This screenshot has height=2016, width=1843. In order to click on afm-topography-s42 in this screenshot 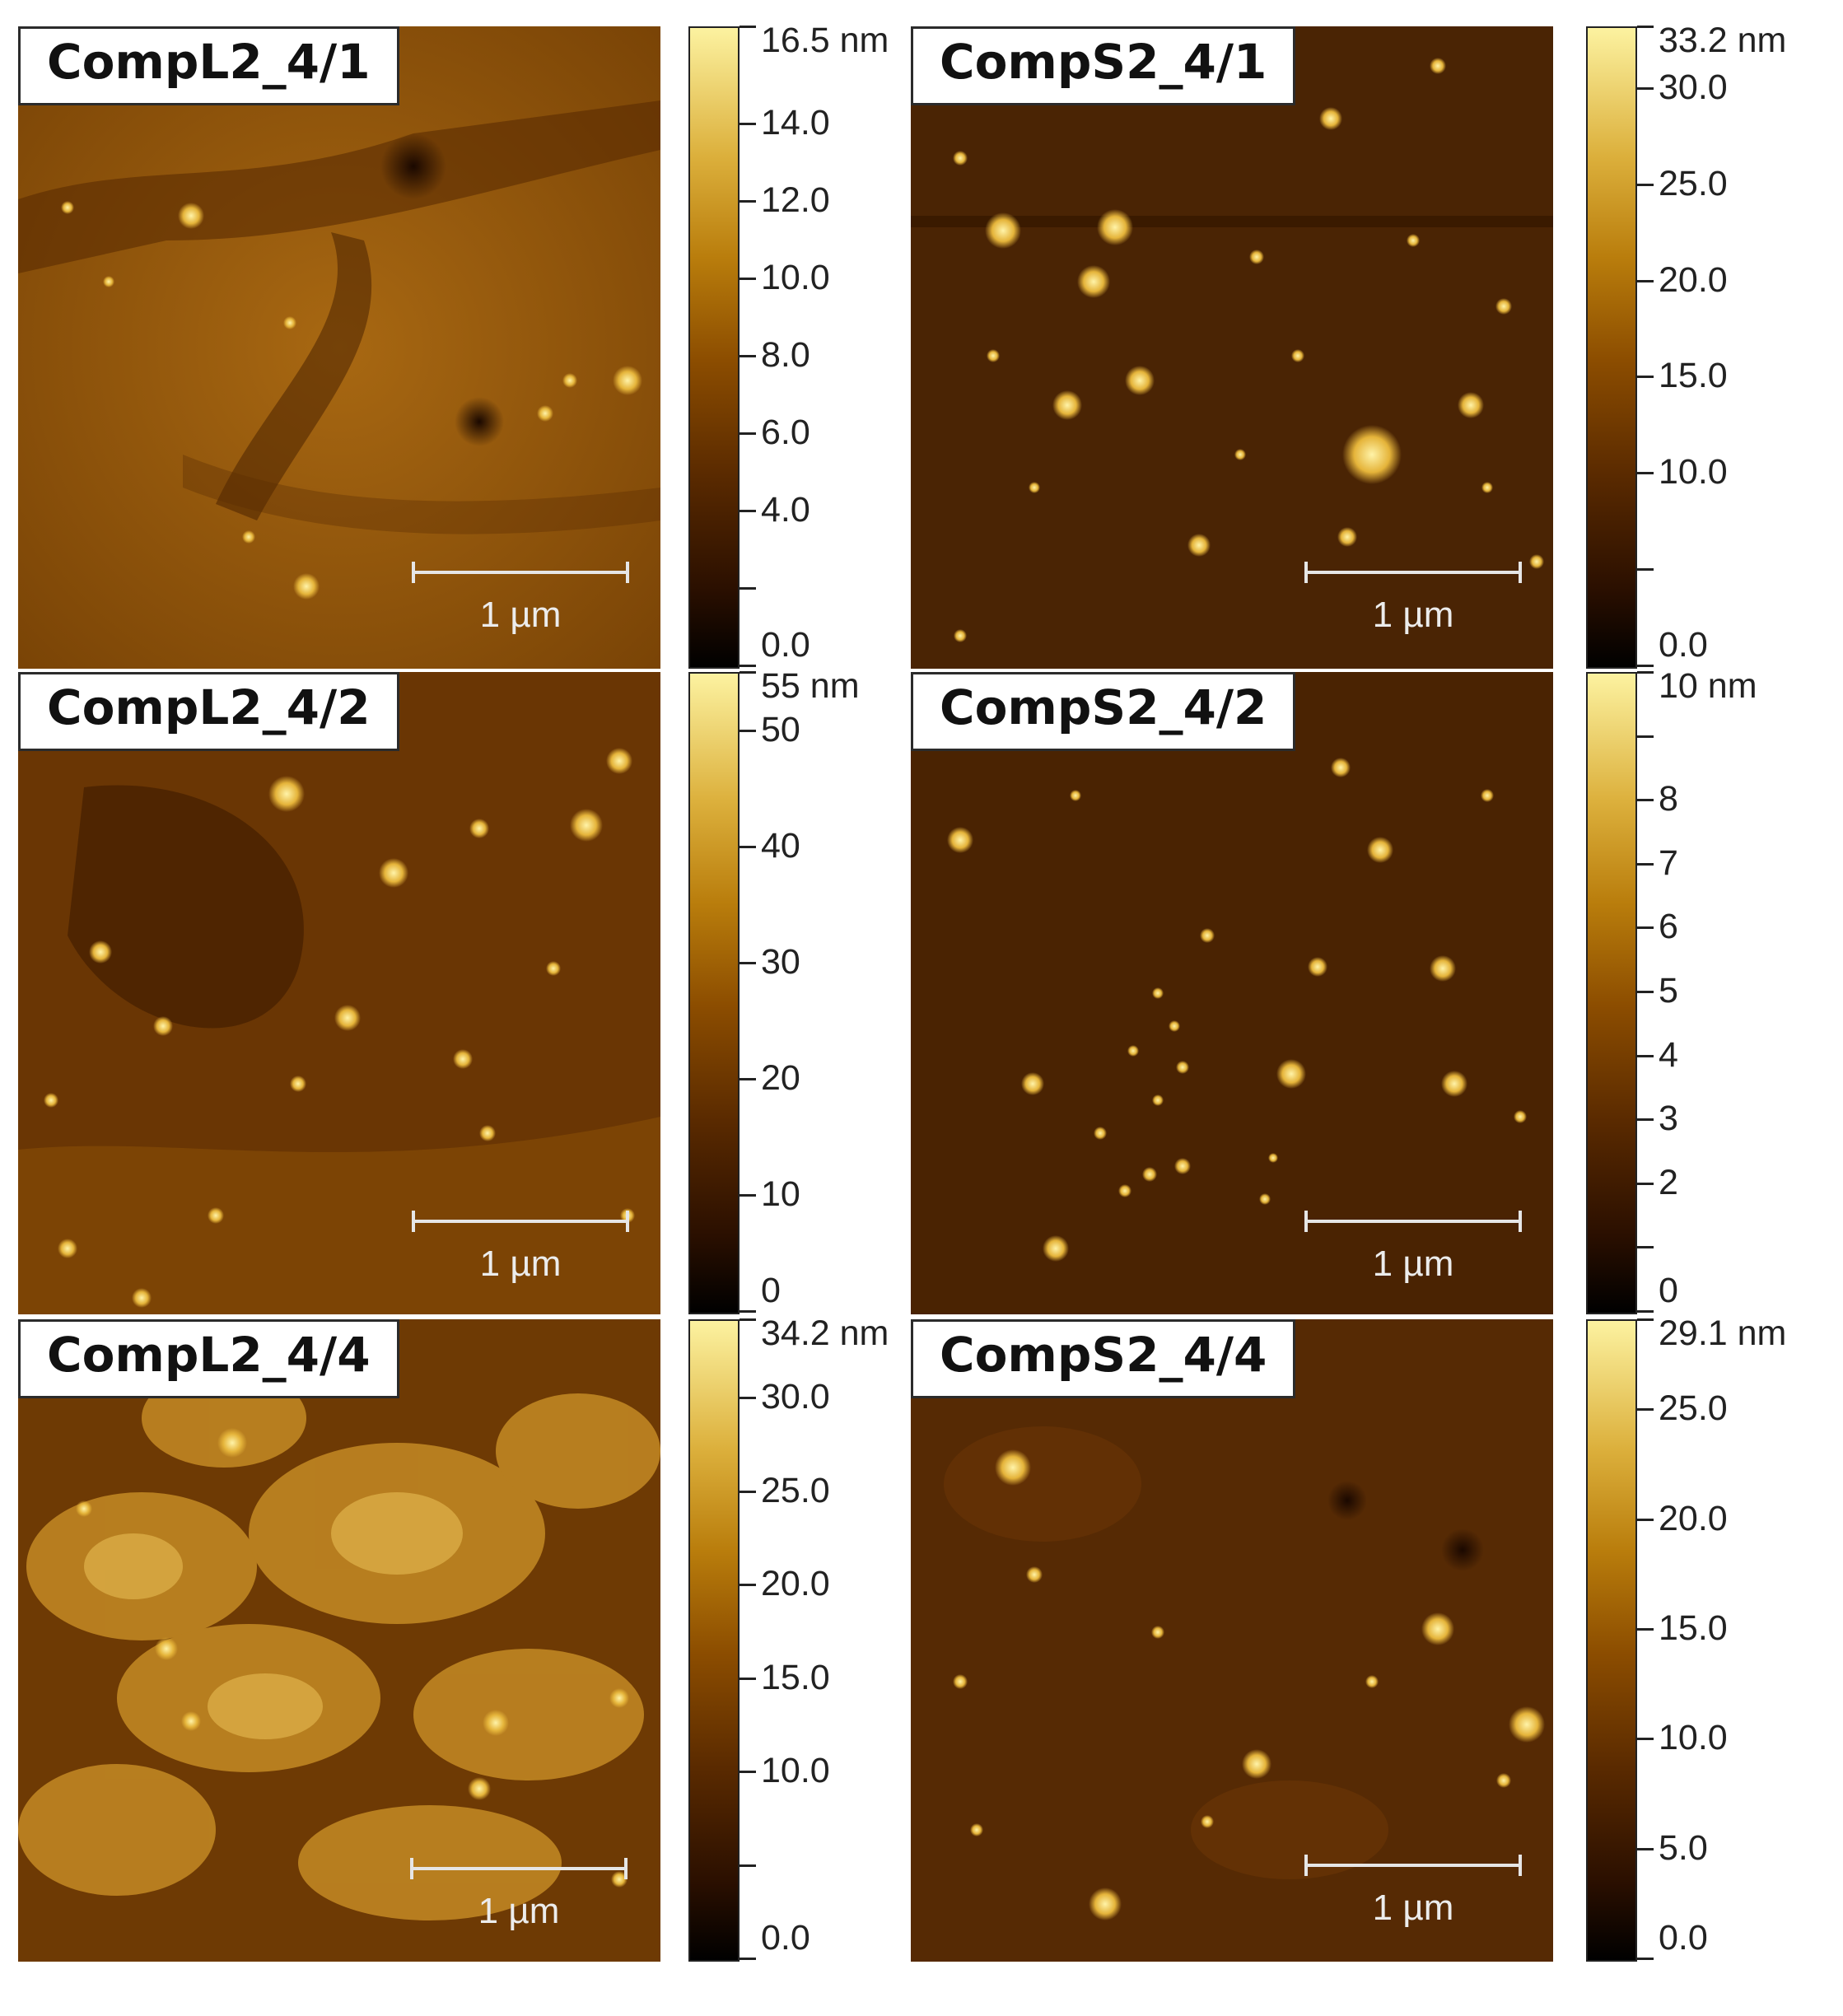, I will do `click(1232, 993)`.